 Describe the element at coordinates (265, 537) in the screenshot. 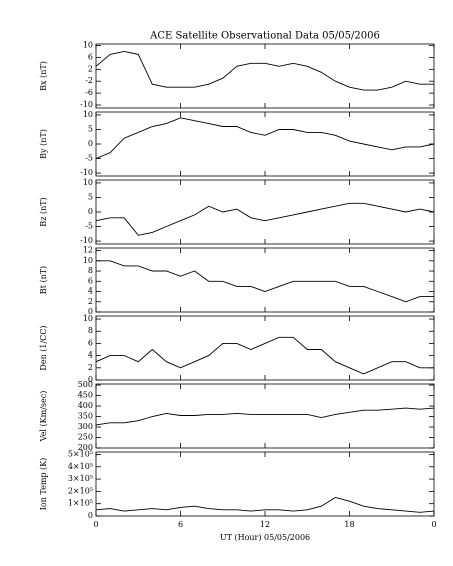

I see `x-axis-label: UT (Hour) 05/05/2006` at that location.